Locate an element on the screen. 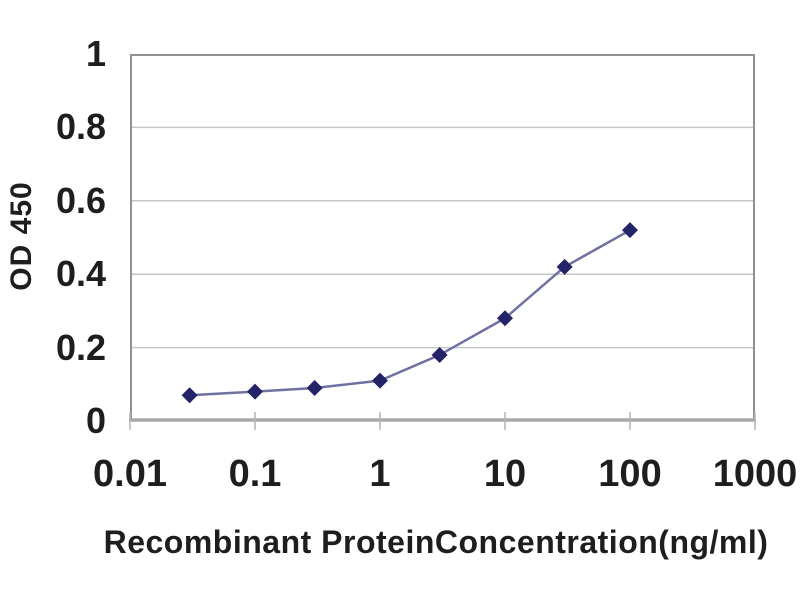  x-tick-label: 0.1 is located at coordinates (255, 474).